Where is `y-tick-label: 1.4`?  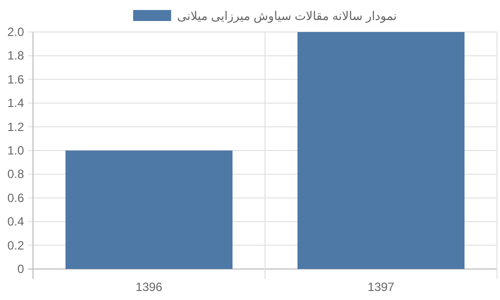
y-tick-label: 1.4 is located at coordinates (15, 103).